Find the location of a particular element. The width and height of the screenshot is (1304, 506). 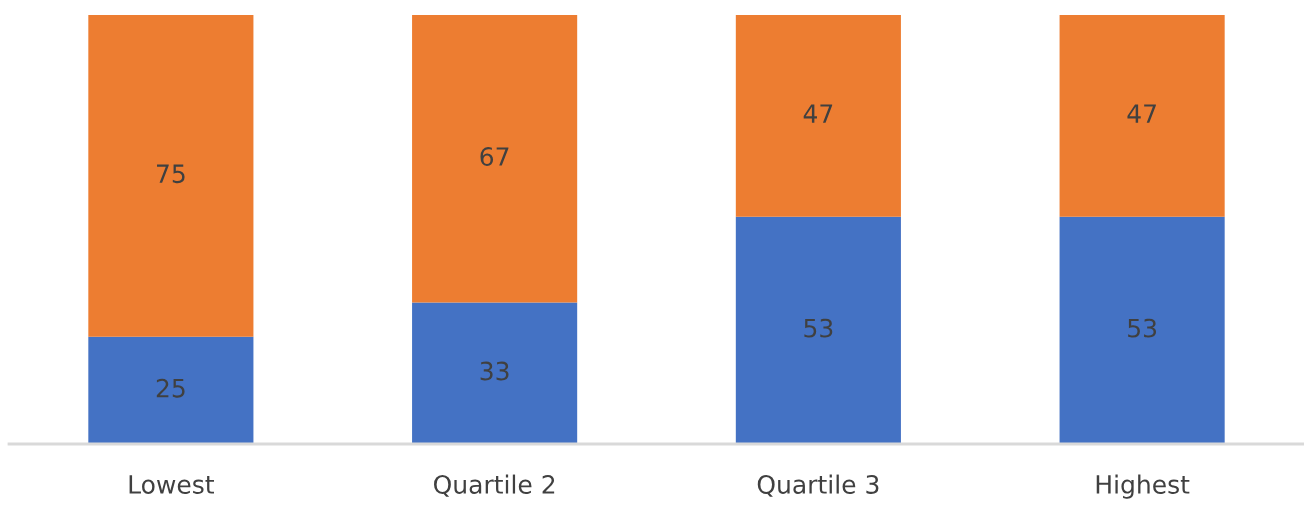

x-tick-label: Quartile 3 is located at coordinates (818, 485).